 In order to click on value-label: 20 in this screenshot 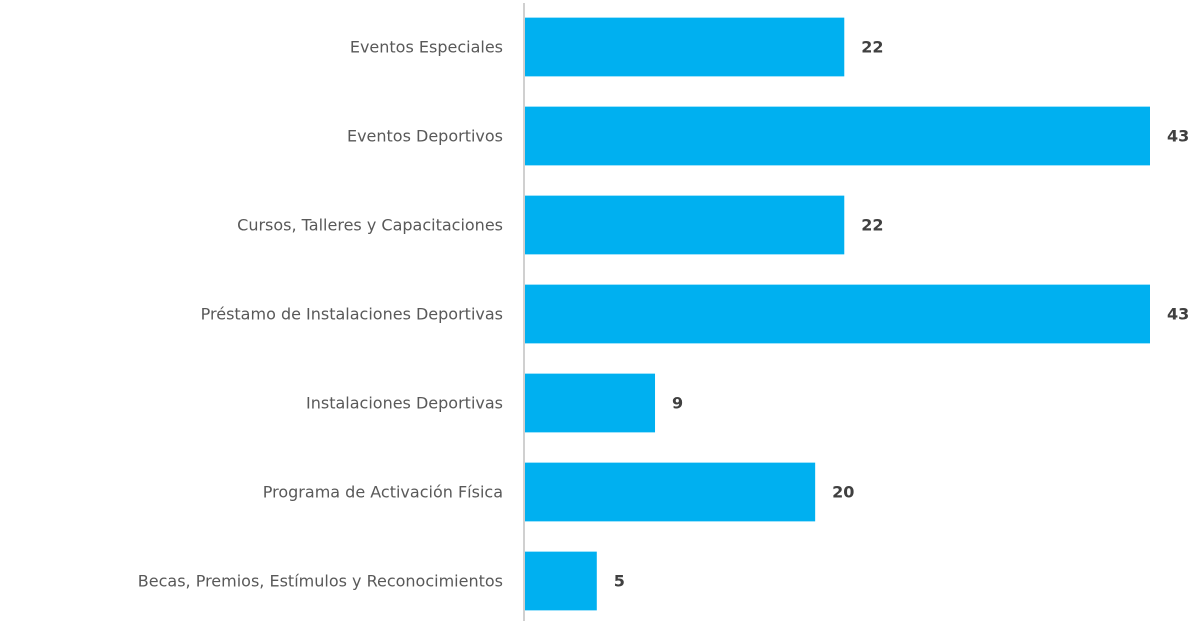, I will do `click(843, 492)`.